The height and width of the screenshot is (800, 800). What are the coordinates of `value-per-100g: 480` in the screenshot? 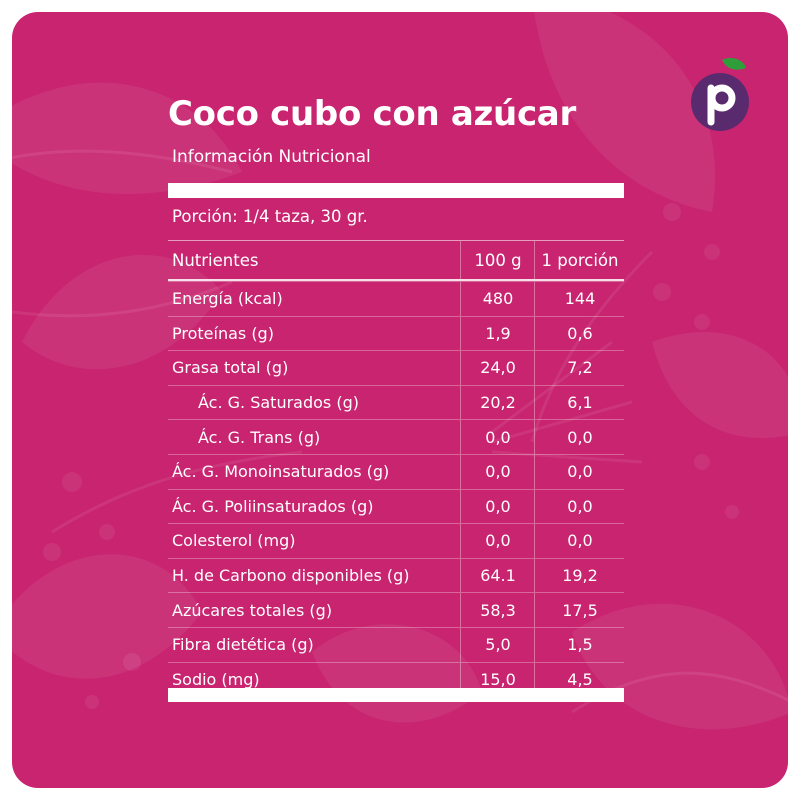 It's located at (497, 299).